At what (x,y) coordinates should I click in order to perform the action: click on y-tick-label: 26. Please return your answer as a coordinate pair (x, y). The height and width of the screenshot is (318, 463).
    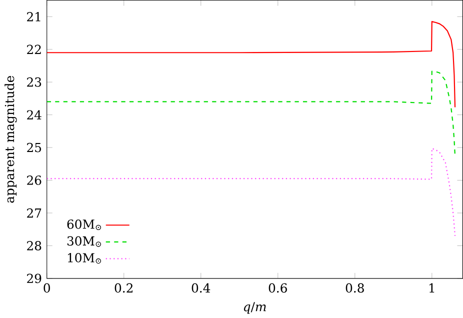
    Looking at the image, I should click on (34, 180).